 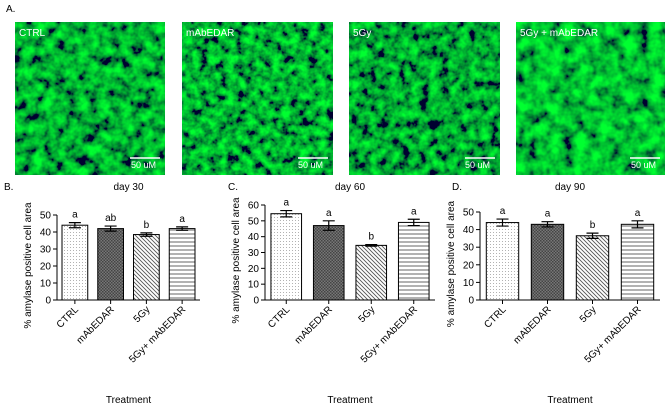 What do you see at coordinates (570, 187) in the screenshot?
I see `chart-title: day 90` at bounding box center [570, 187].